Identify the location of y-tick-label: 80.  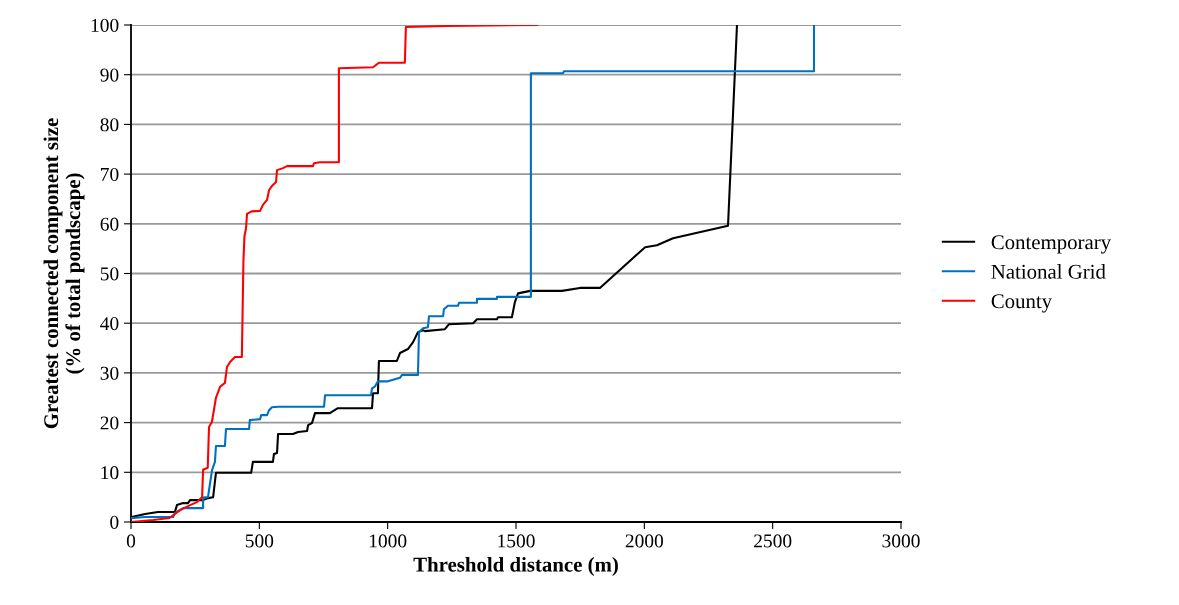
(109, 125).